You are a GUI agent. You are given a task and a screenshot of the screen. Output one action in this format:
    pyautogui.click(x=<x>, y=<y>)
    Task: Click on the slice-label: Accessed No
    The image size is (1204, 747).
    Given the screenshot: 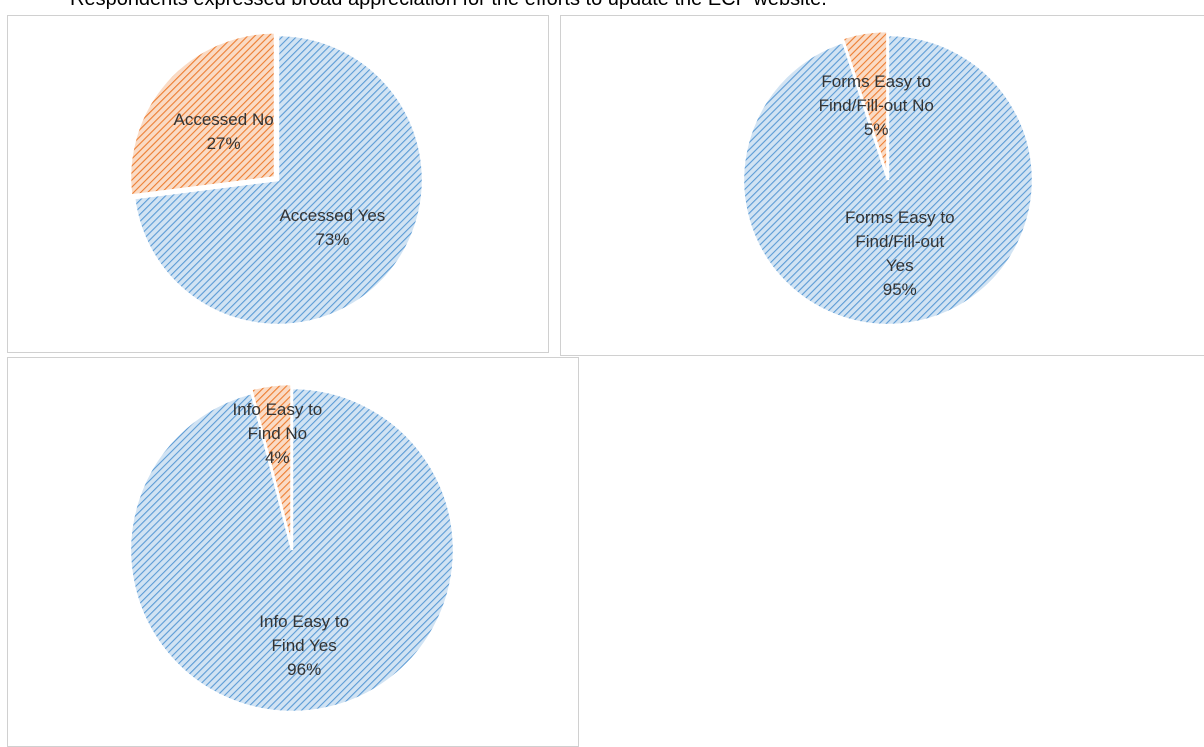 What is the action you would take?
    pyautogui.click(x=223, y=120)
    